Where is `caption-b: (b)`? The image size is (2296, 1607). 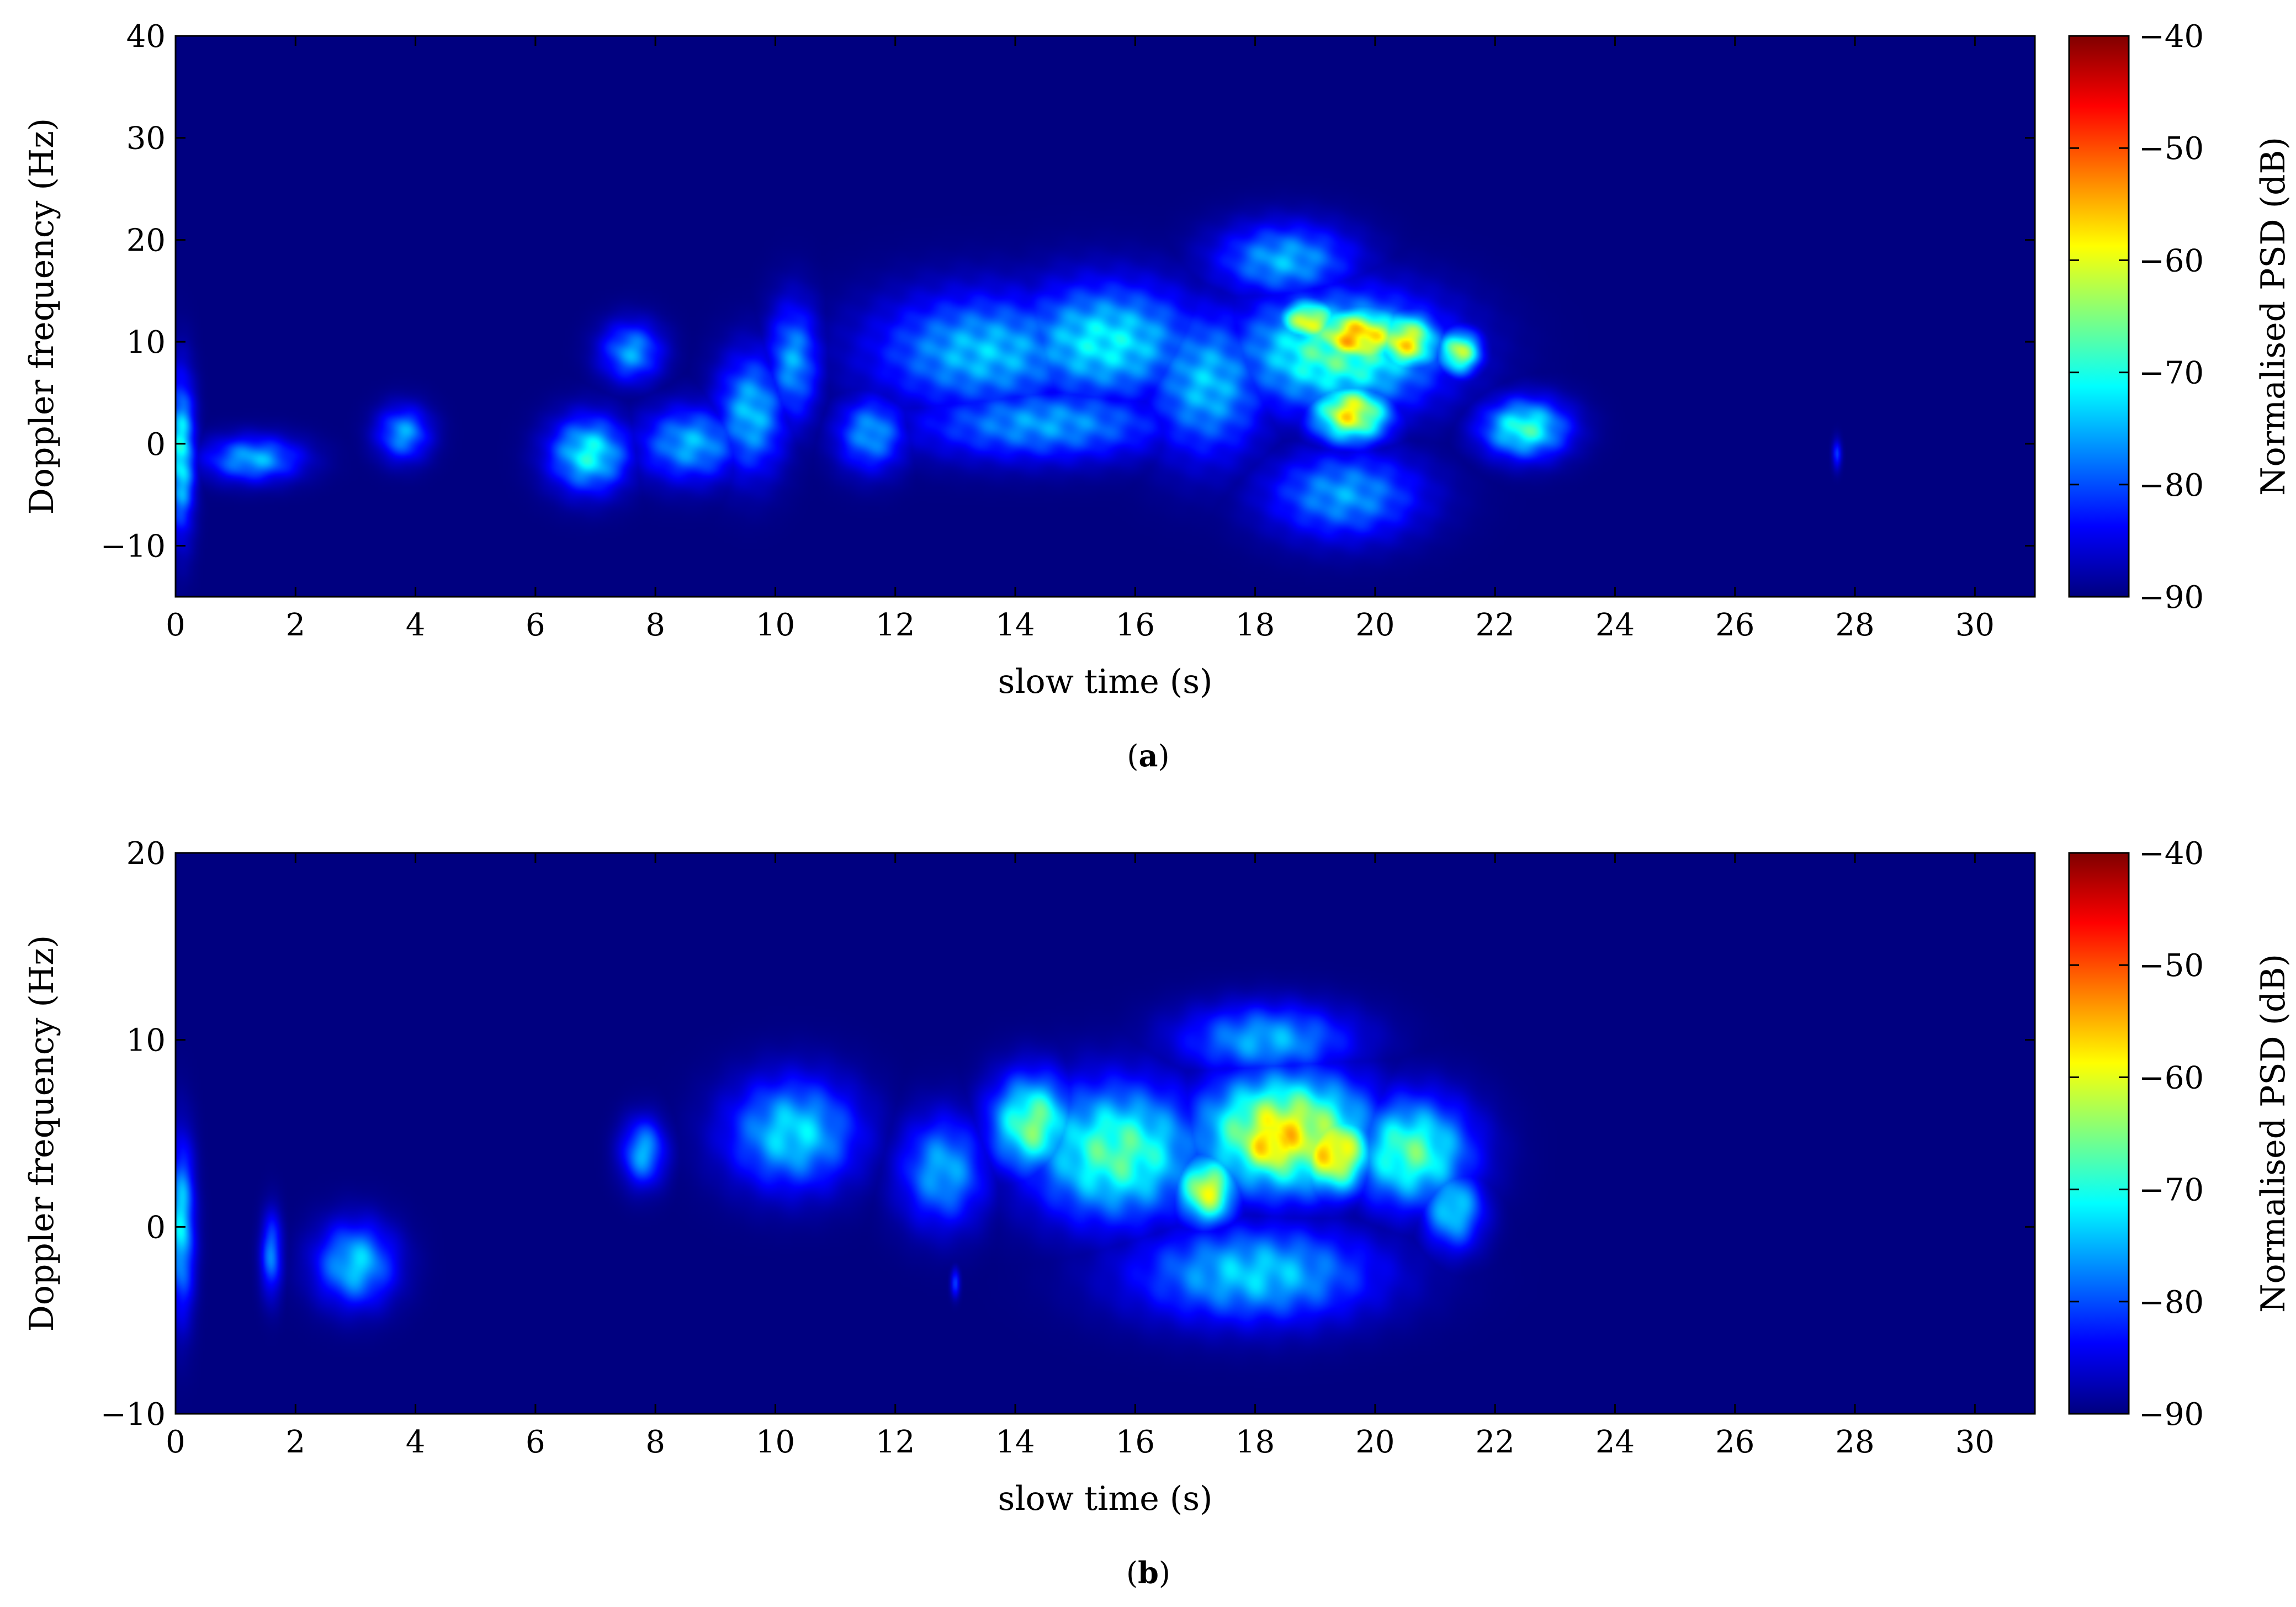
caption-b: (b) is located at coordinates (1148, 1572).